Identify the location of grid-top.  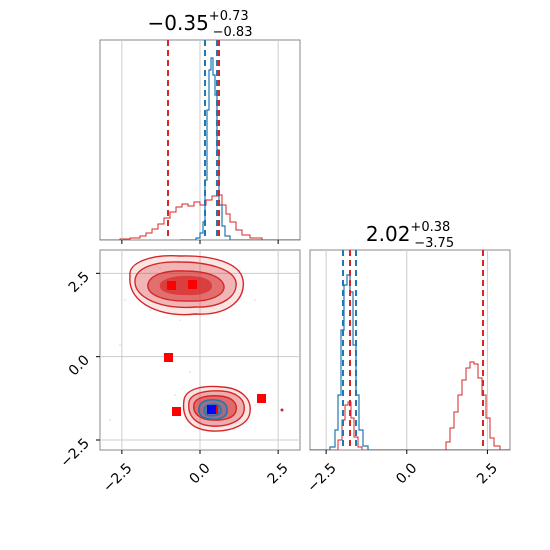
(200, 140).